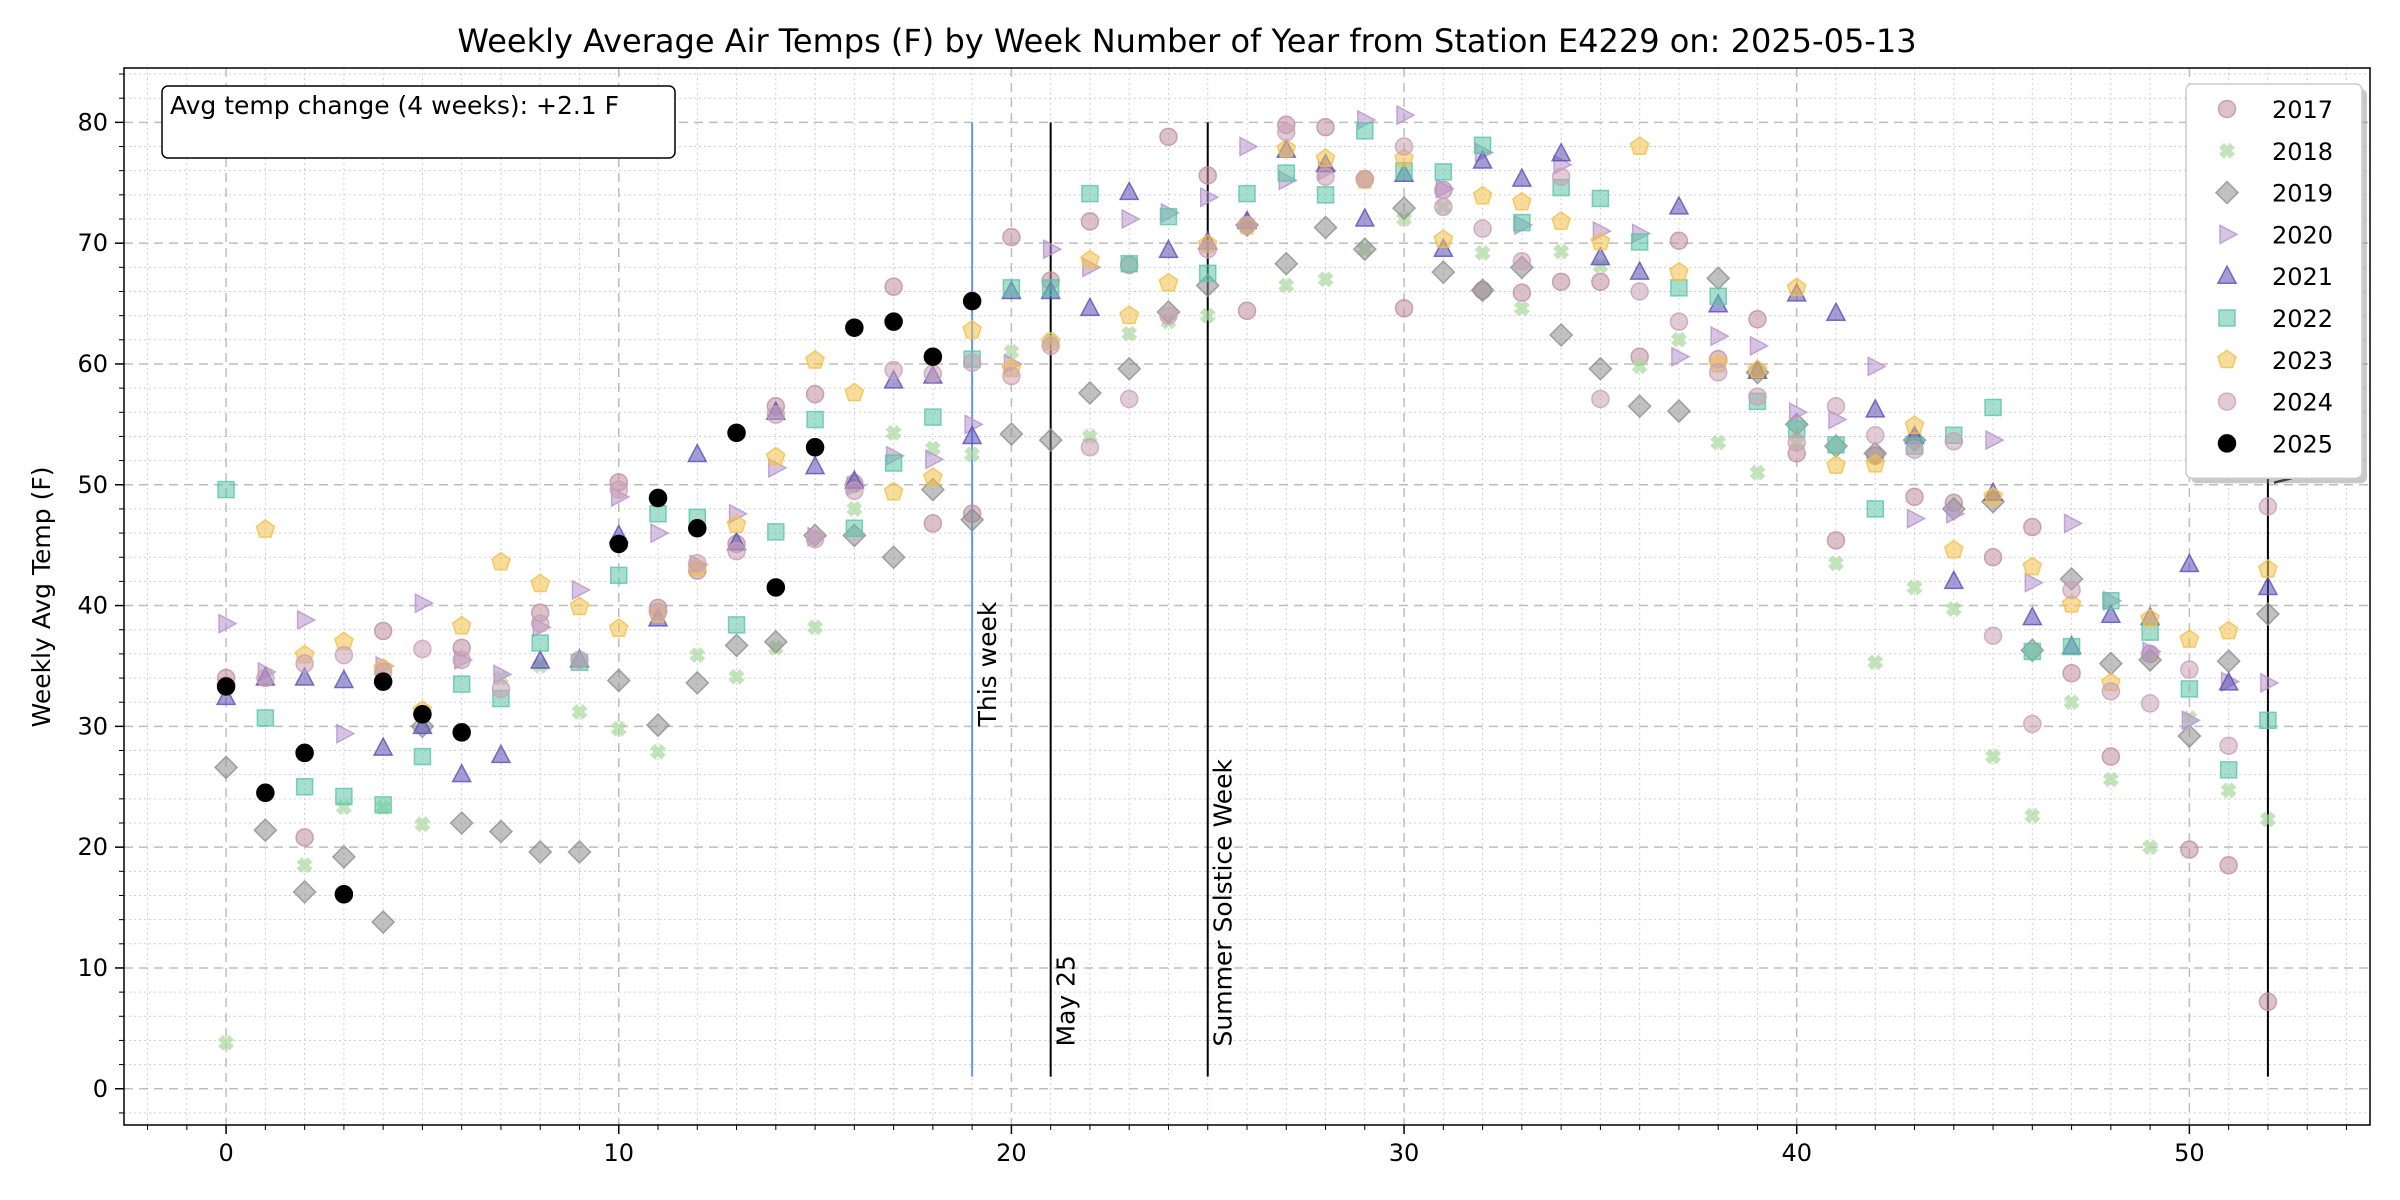 The image size is (2400, 1200). Describe the element at coordinates (1066, 1000) in the screenshot. I see `vertical-line-label: May 25` at that location.